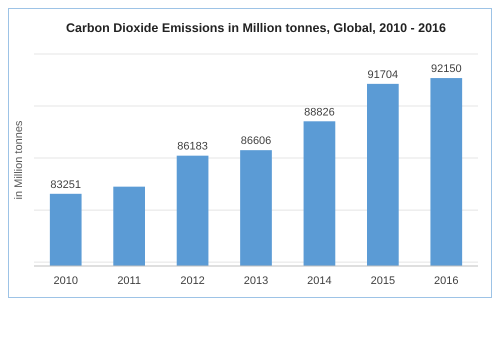  Describe the element at coordinates (65, 281) in the screenshot. I see `x-tick-label: 2010` at that location.